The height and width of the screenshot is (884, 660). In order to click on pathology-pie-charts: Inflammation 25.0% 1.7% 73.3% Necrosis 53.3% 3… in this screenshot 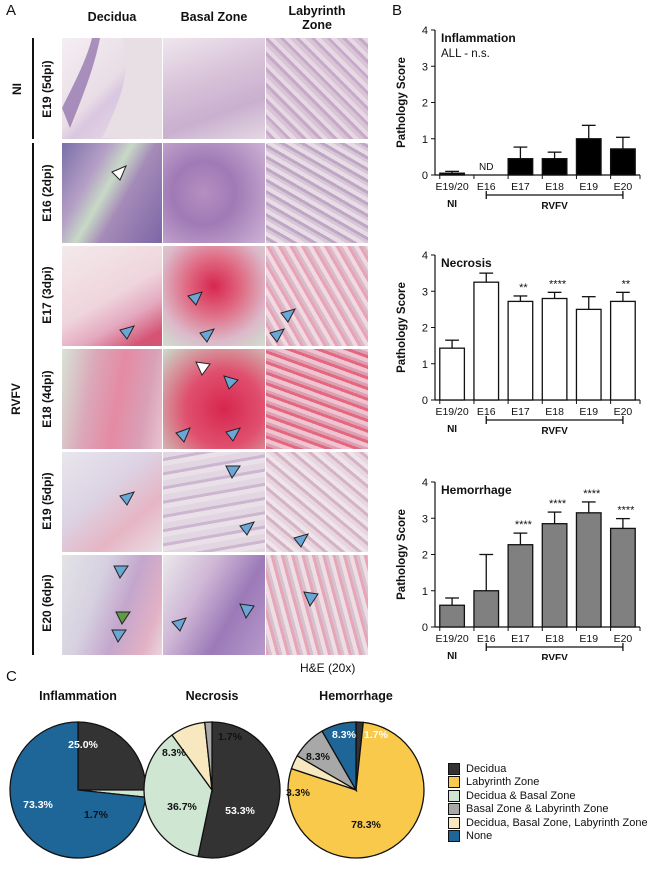, I will do `click(217, 774)`.